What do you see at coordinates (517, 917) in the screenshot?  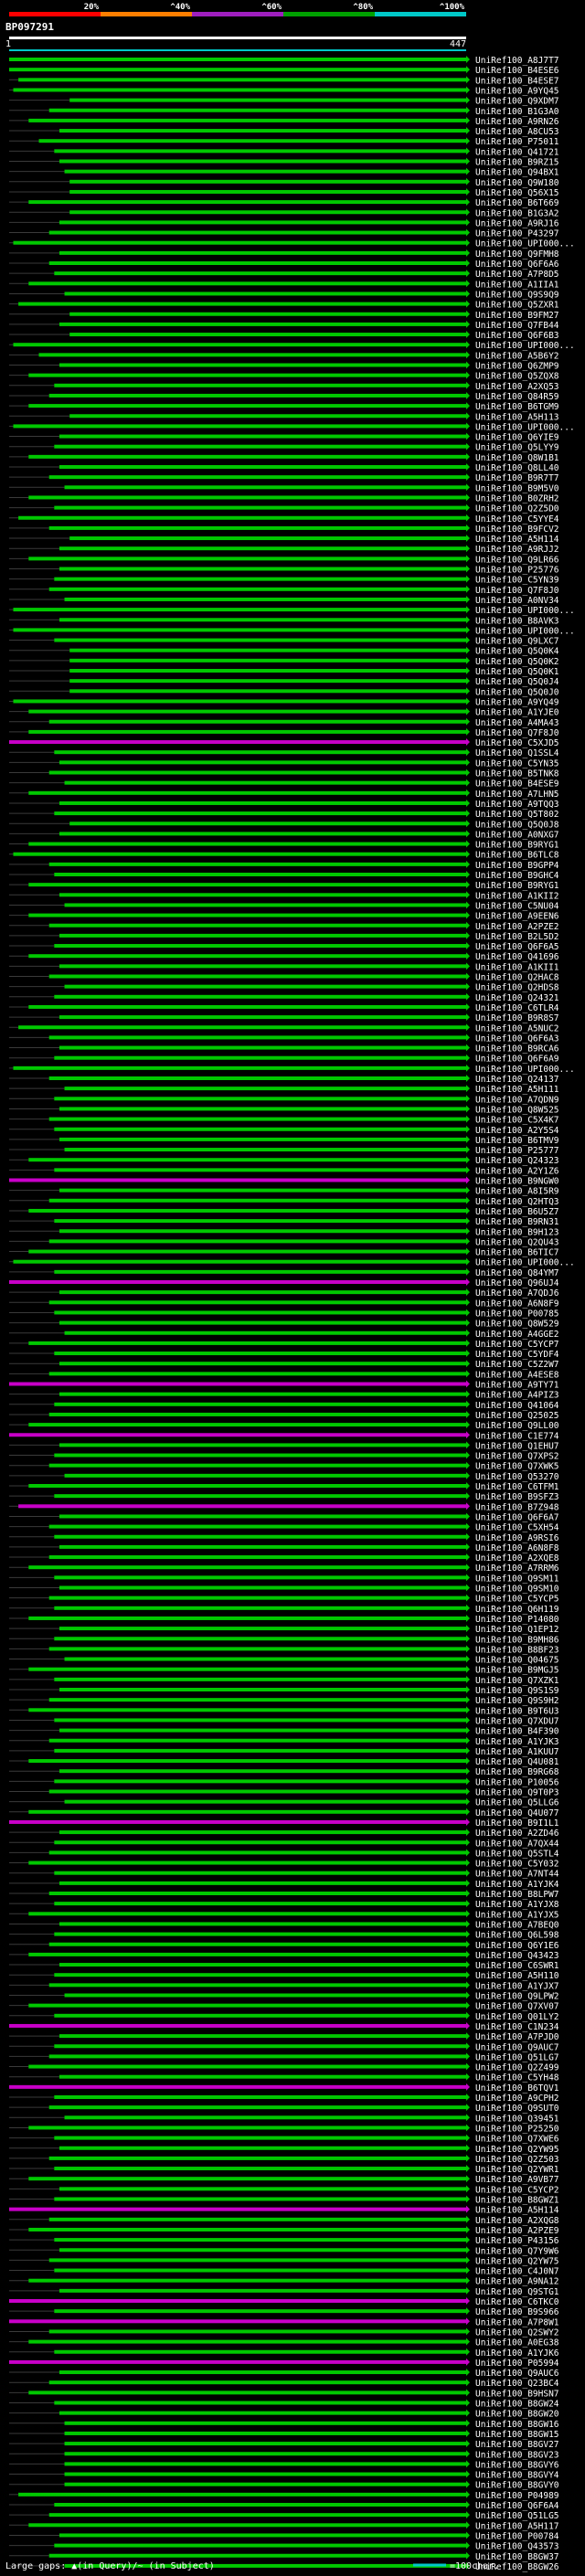 I see `hit-label: UniRef100_A9EEN6` at bounding box center [517, 917].